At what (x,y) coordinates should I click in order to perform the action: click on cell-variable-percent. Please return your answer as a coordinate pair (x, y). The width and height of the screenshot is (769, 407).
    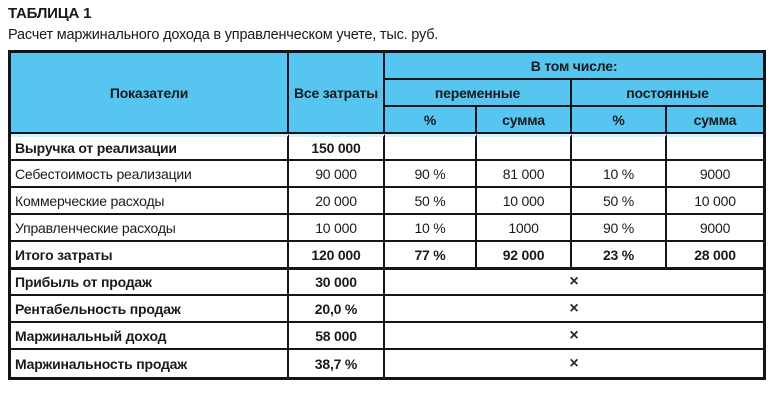
    Looking at the image, I should click on (431, 147).